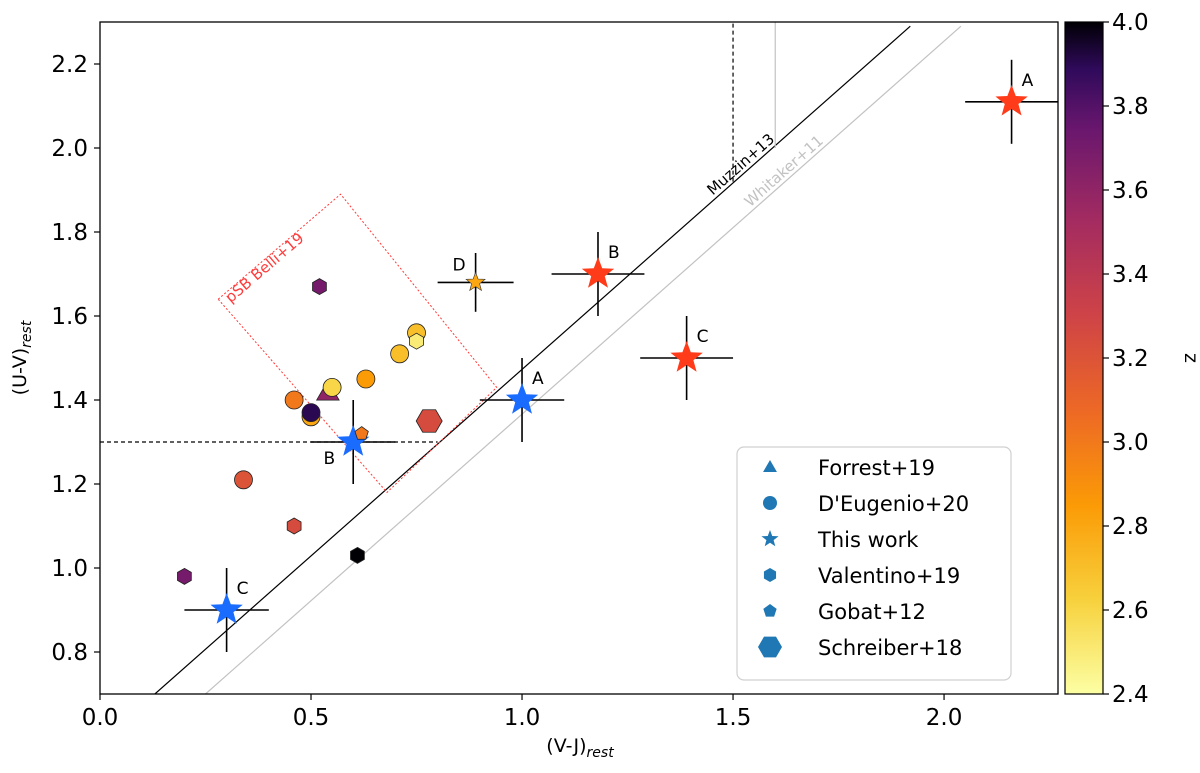 This screenshot has width=1200, height=773. Describe the element at coordinates (69, 485) in the screenshot. I see `y-tick-label: 1.2` at that location.